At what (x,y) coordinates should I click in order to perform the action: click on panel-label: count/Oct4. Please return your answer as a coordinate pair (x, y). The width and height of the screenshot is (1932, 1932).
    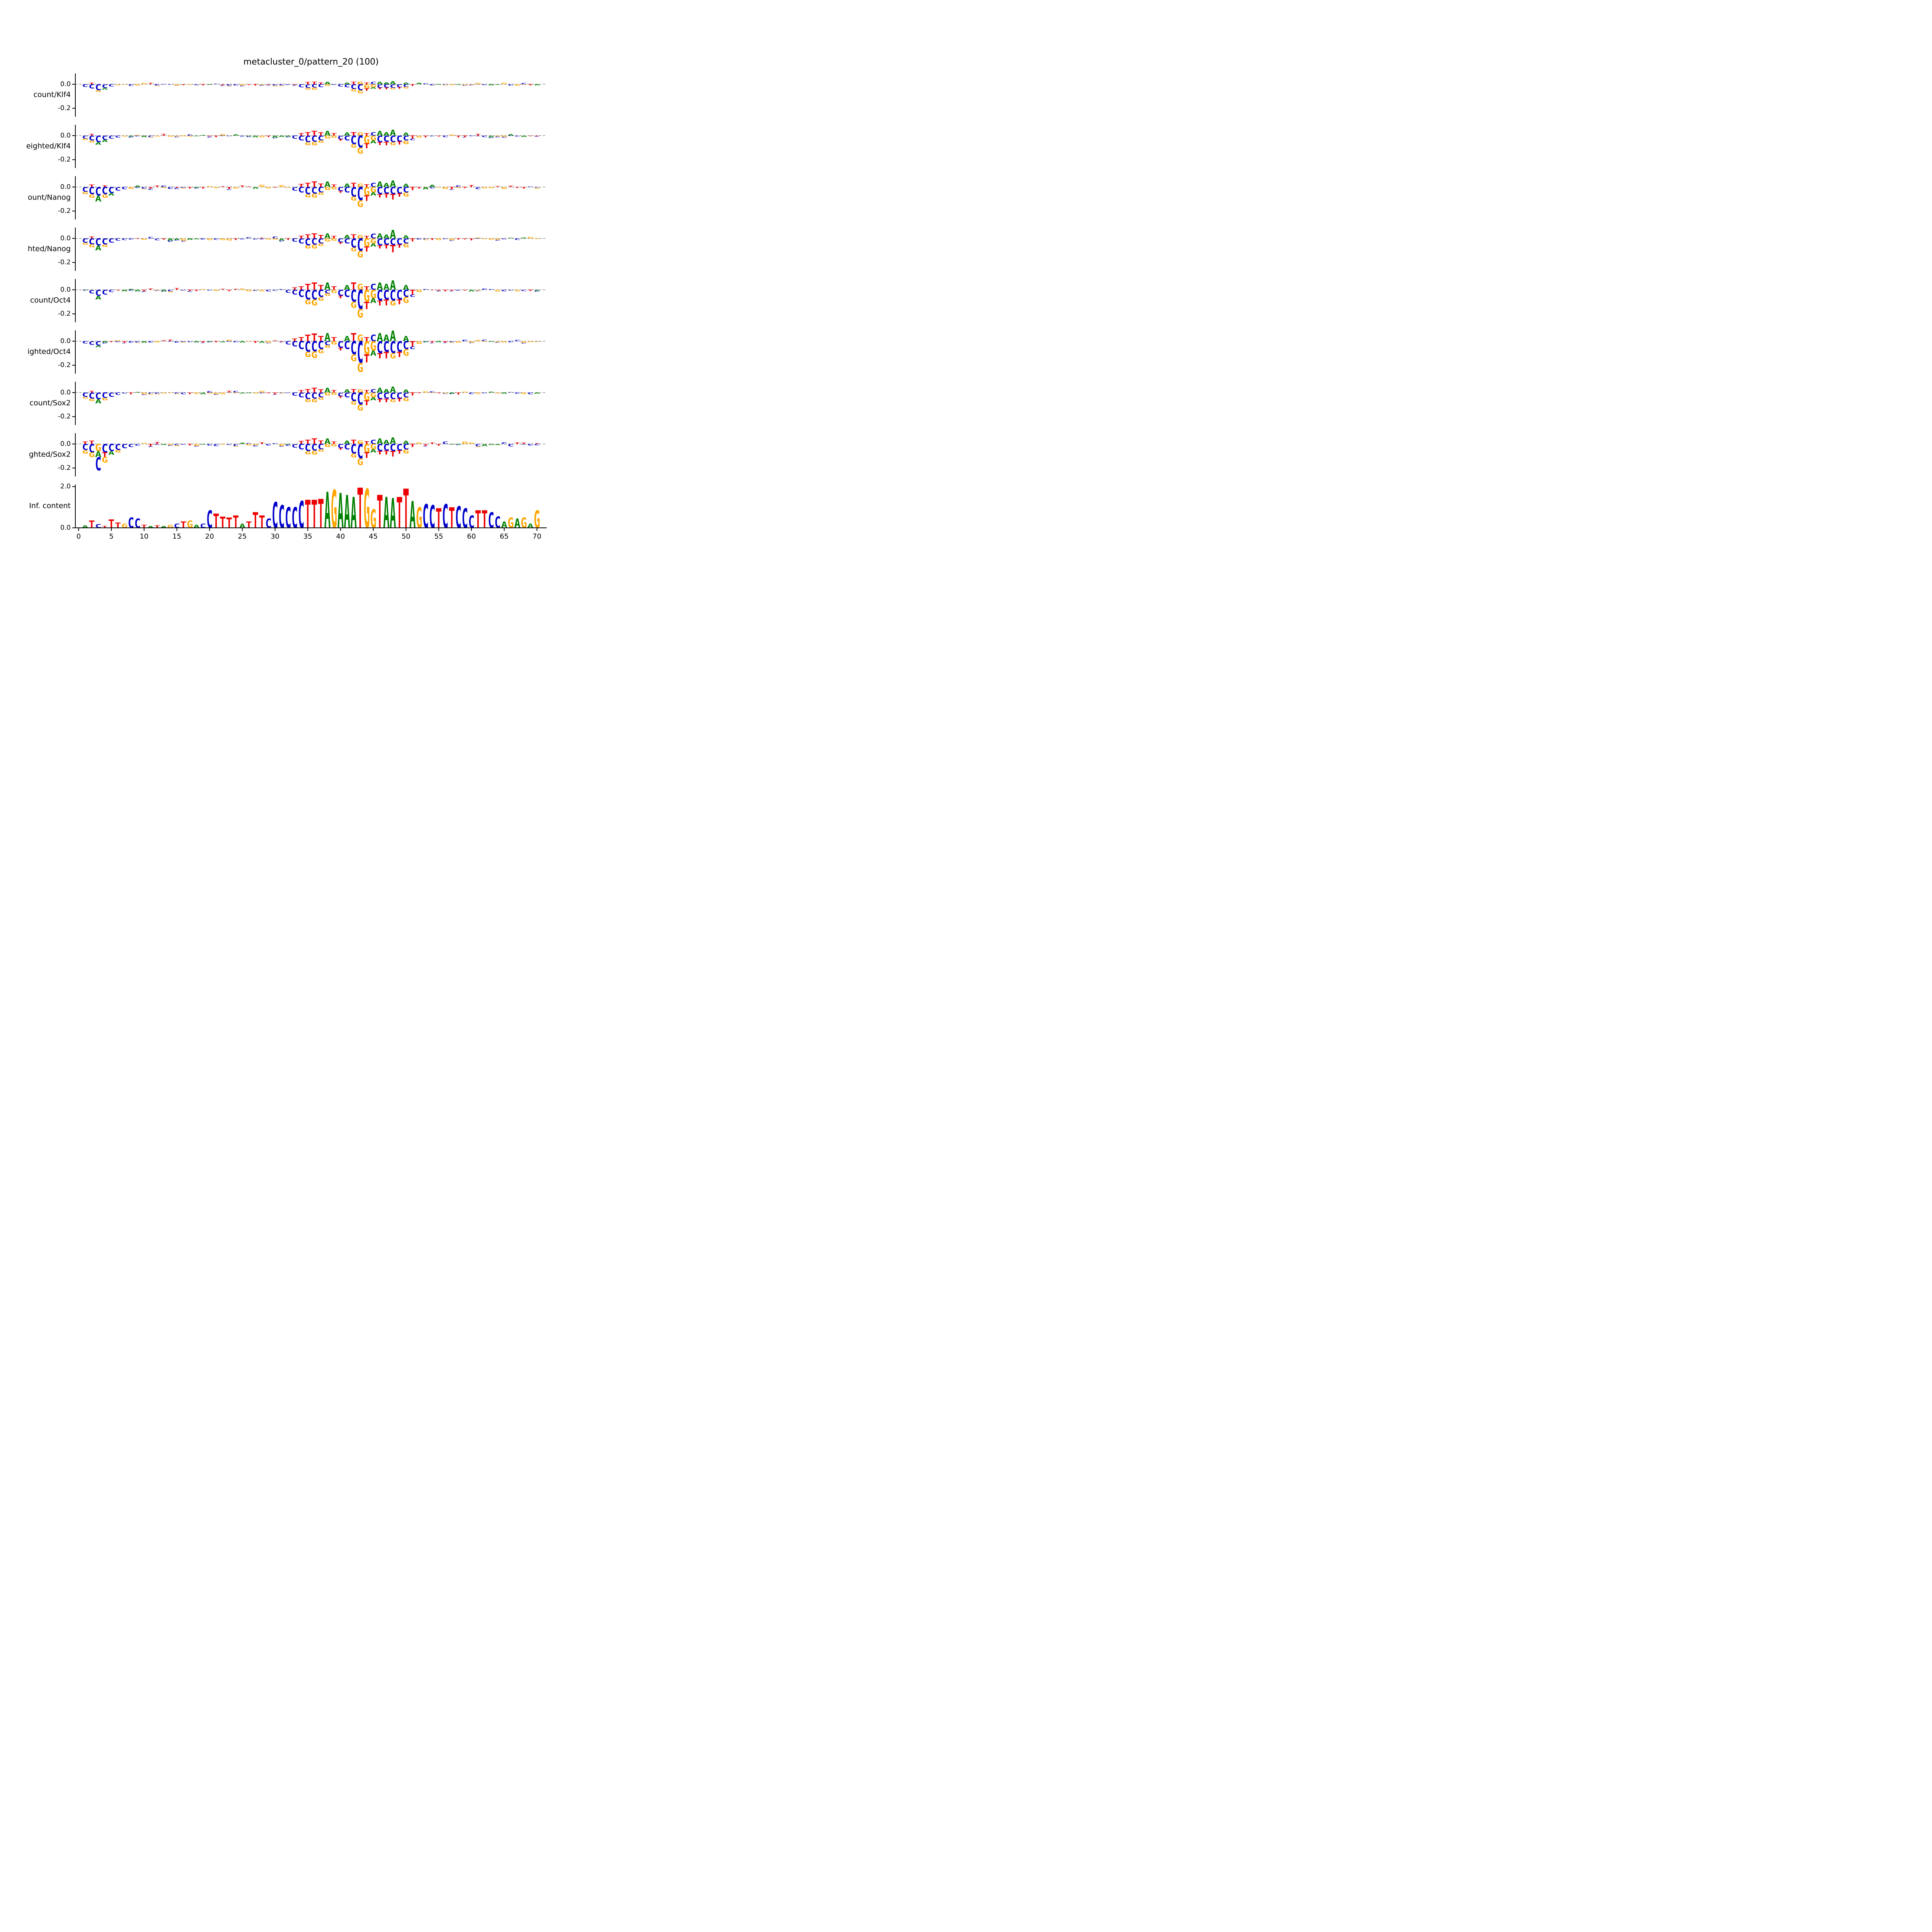
    Looking at the image, I should click on (50, 300).